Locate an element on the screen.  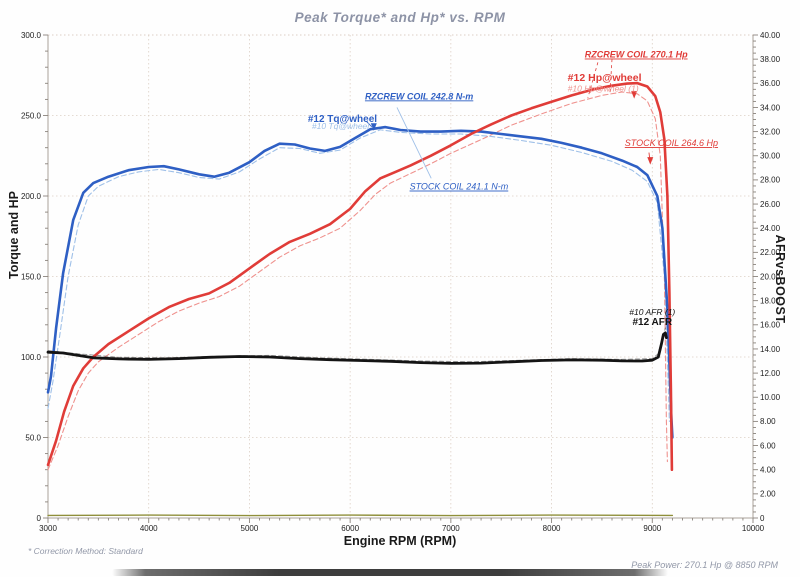
annotation-hp12-label: #12 Hp@wheel is located at coordinates (605, 78).